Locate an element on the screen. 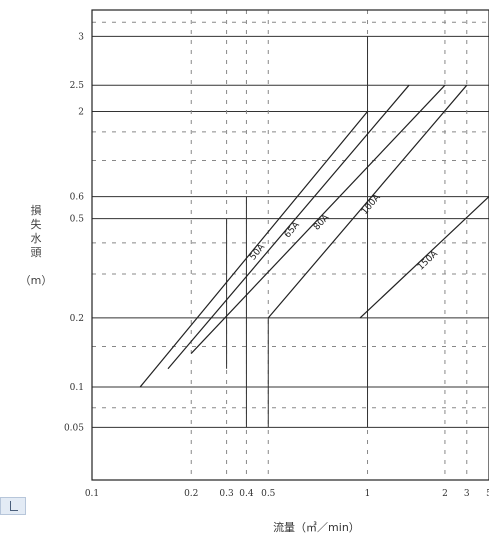 The width and height of the screenshot is (489, 545). y-axis-unit: （m） is located at coordinates (36, 280).